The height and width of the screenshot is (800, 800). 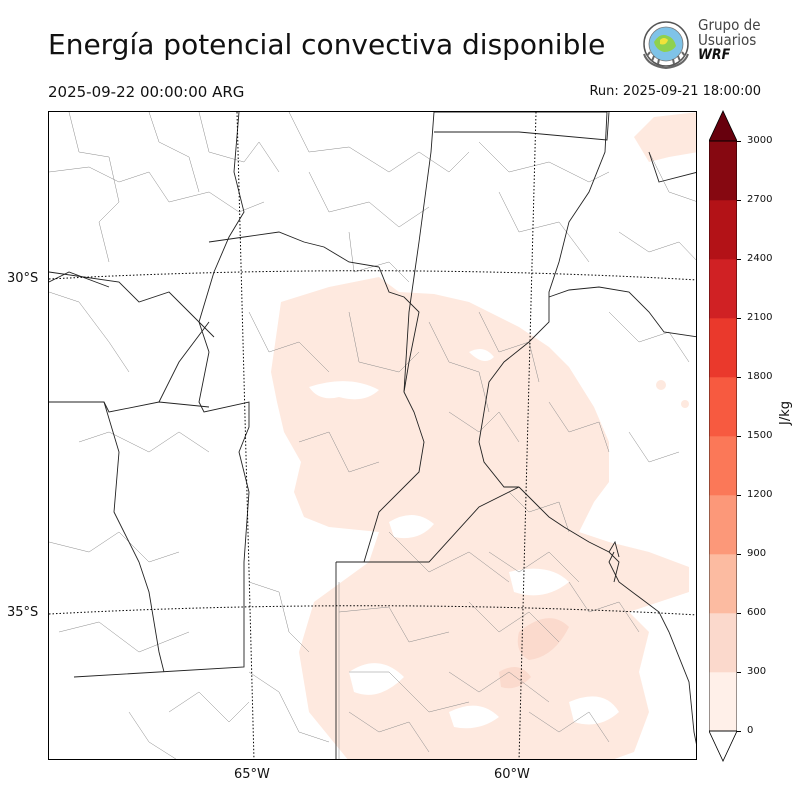 I want to click on lon-label-65w: 65°W, so click(x=252, y=774).